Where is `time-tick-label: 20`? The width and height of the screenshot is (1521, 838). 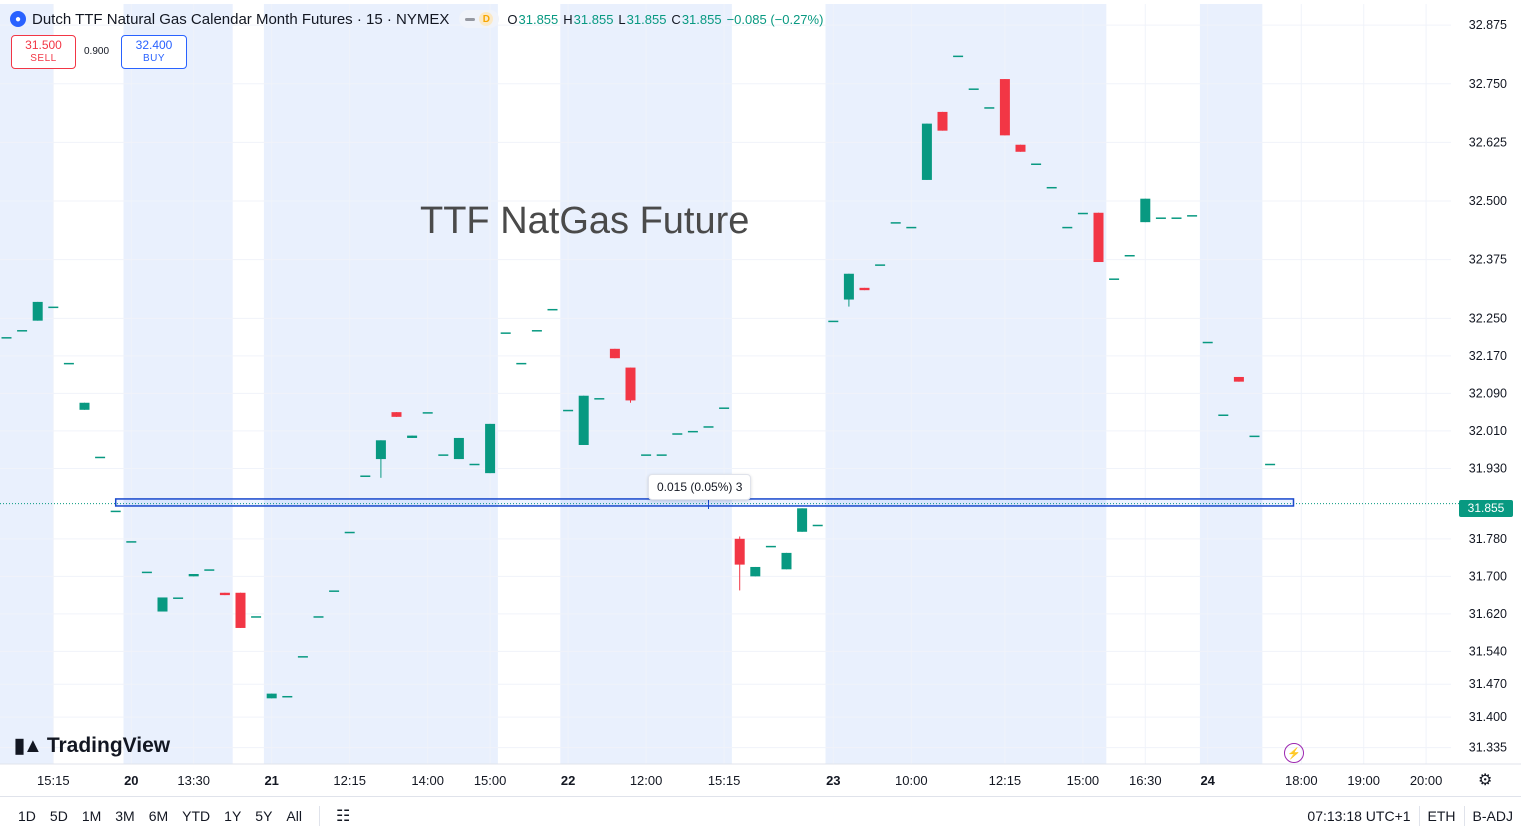
time-tick-label: 20 is located at coordinates (131, 780).